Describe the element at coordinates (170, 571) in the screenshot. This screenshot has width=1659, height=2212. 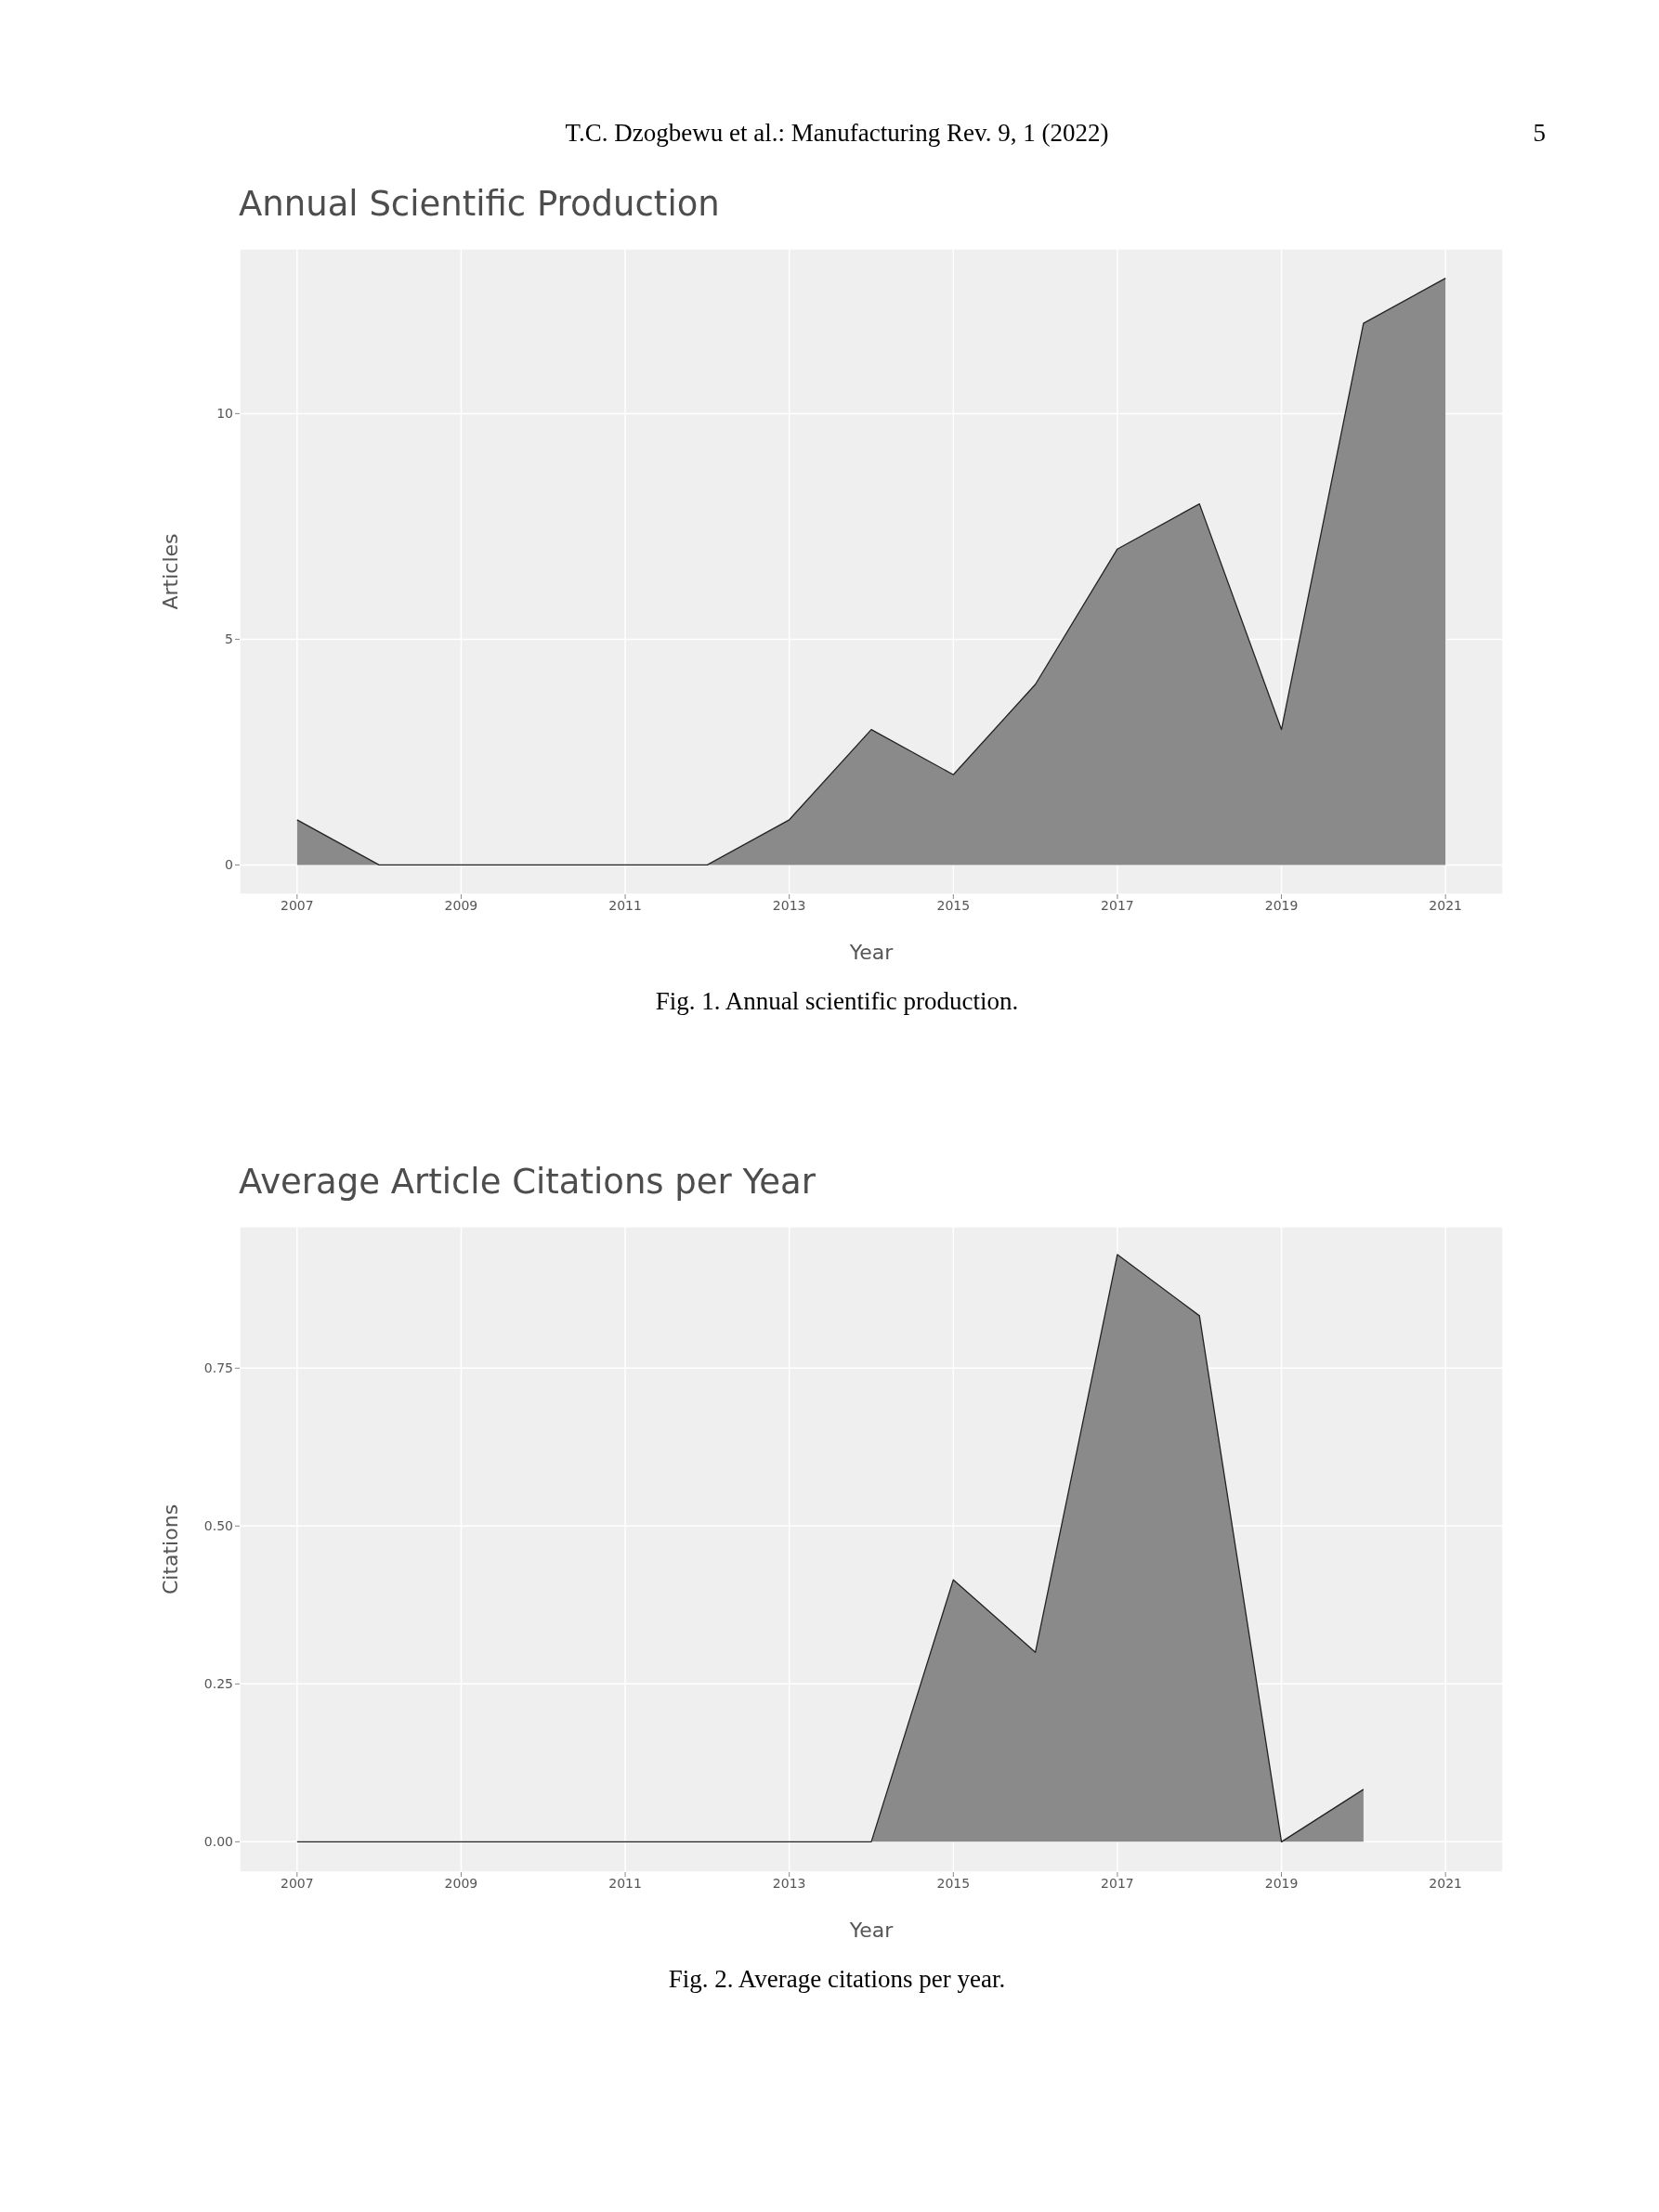
I see `y-axis-title: Articles` at that location.